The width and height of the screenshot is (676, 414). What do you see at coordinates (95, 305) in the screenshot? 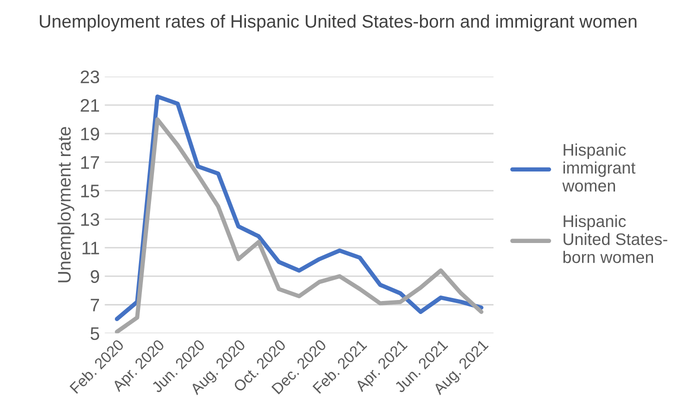
I see `y-tick-label: 7` at bounding box center [95, 305].